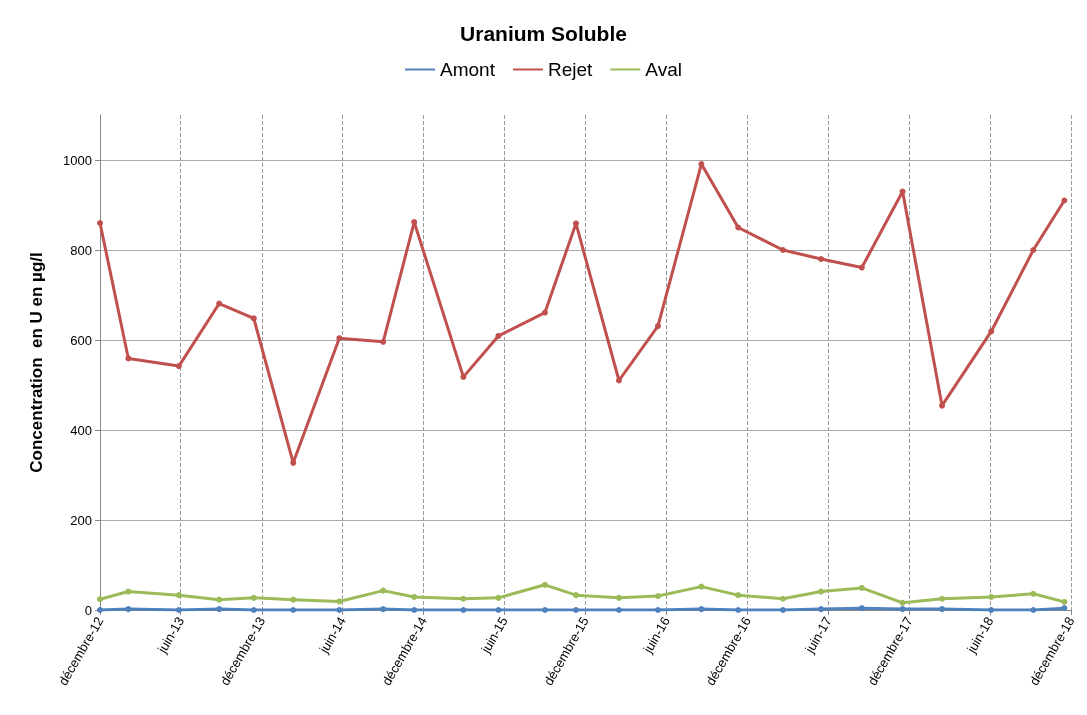 This screenshot has width=1087, height=715. What do you see at coordinates (81, 430) in the screenshot?
I see `y-tick-label: 400` at bounding box center [81, 430].